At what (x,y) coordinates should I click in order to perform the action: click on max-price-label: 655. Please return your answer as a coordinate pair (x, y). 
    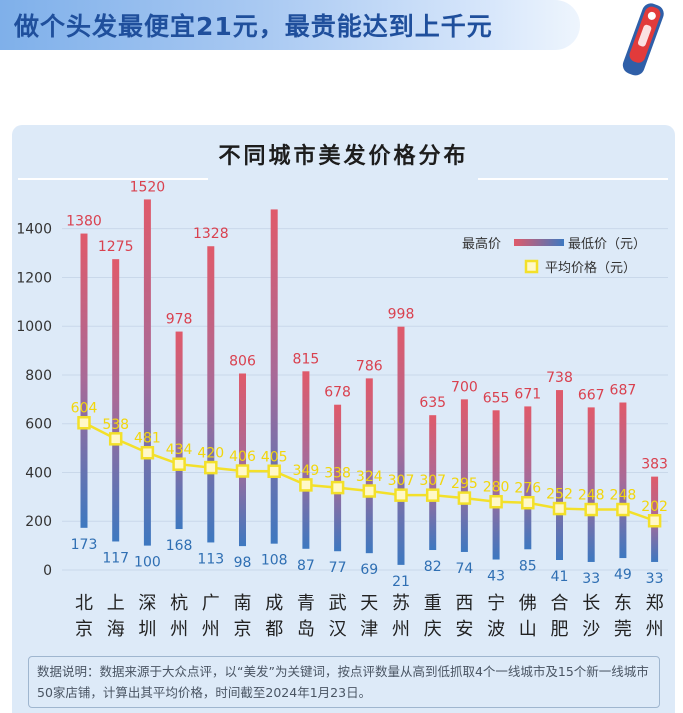
    Looking at the image, I should click on (496, 398).